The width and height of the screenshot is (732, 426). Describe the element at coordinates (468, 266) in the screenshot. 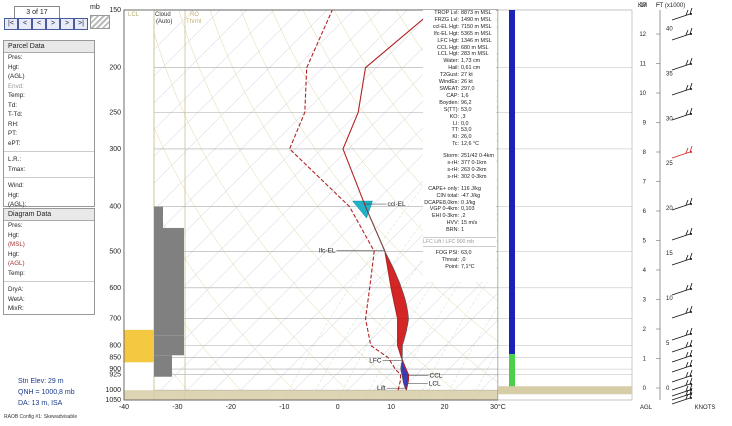

I see `stats-value: 7,1°C` at that location.